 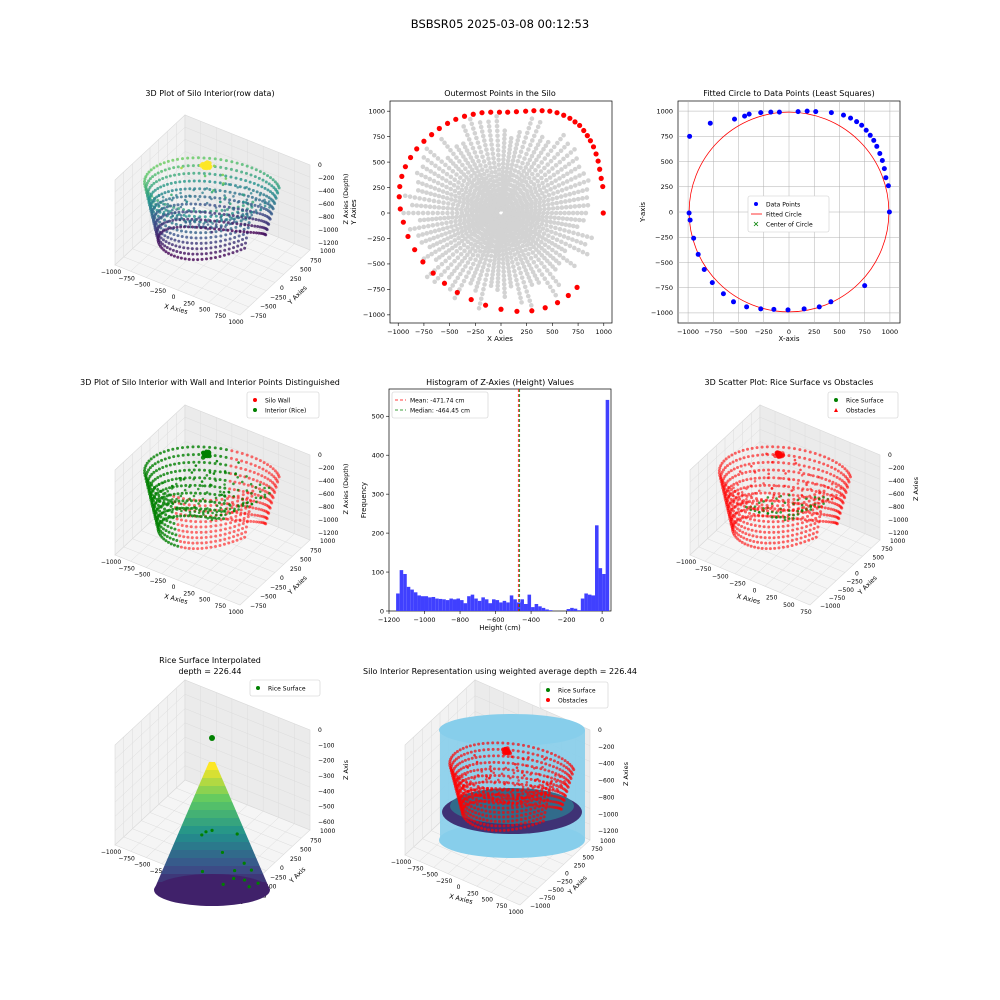 I want to click on p6-ztick: −200, so click(x=896, y=468).